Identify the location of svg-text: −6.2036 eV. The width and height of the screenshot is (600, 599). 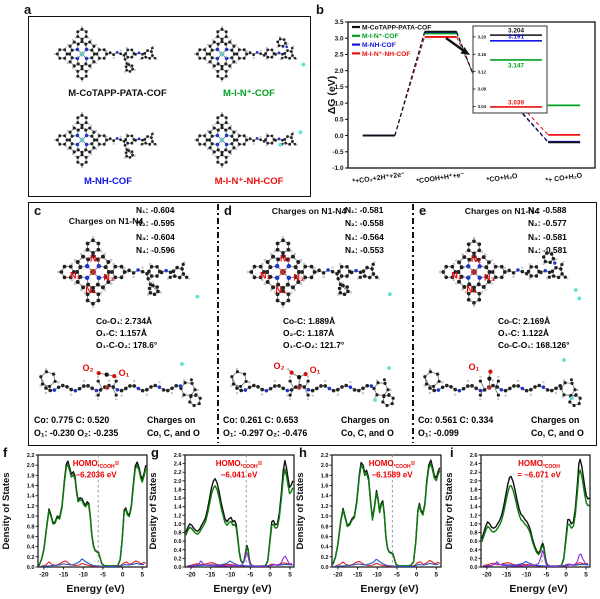
(96, 475).